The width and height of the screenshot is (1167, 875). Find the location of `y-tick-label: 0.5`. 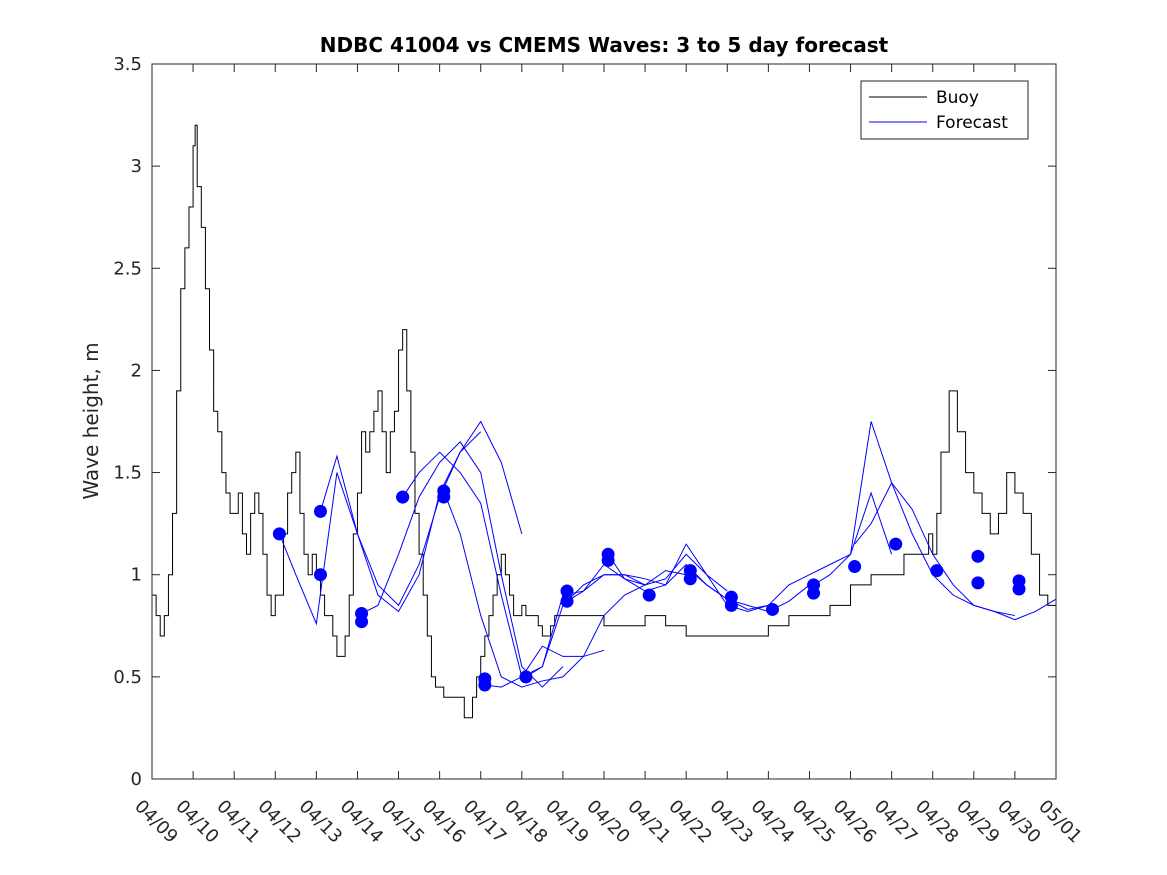

y-tick-label: 0.5 is located at coordinates (127, 677).